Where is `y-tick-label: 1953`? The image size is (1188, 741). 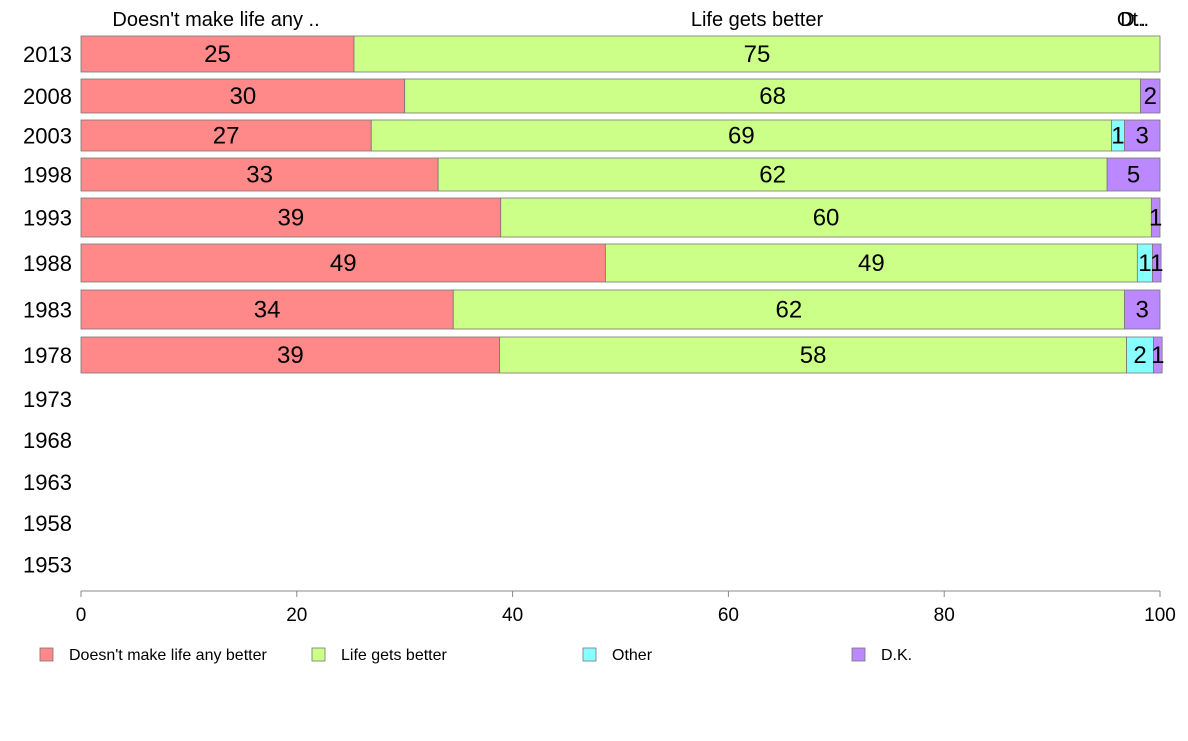 y-tick-label: 1953 is located at coordinates (47, 565).